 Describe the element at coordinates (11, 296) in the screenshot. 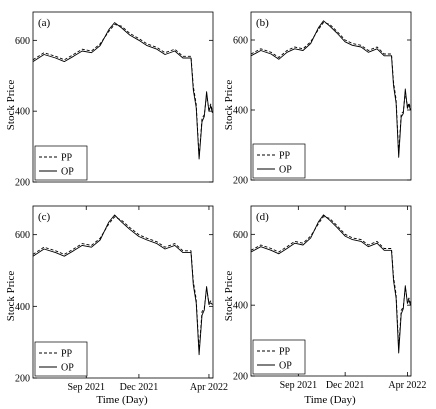

I see `ylabel-left-bottom: Stock Price` at that location.